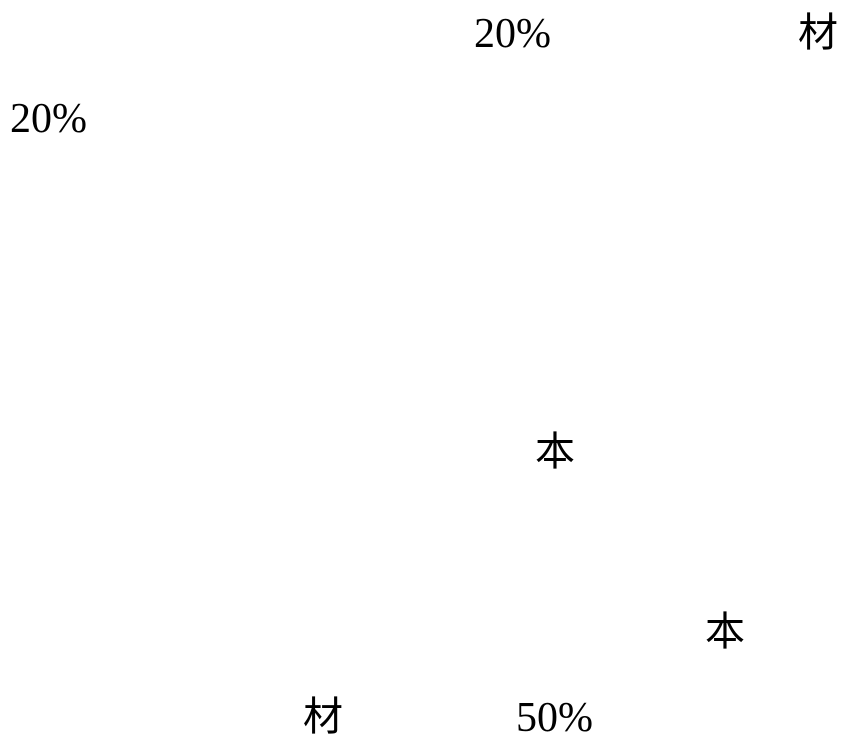 Image resolution: width=843 pixels, height=742 pixels. What do you see at coordinates (554, 718) in the screenshot?
I see `percent-label-bottom: 50%` at bounding box center [554, 718].